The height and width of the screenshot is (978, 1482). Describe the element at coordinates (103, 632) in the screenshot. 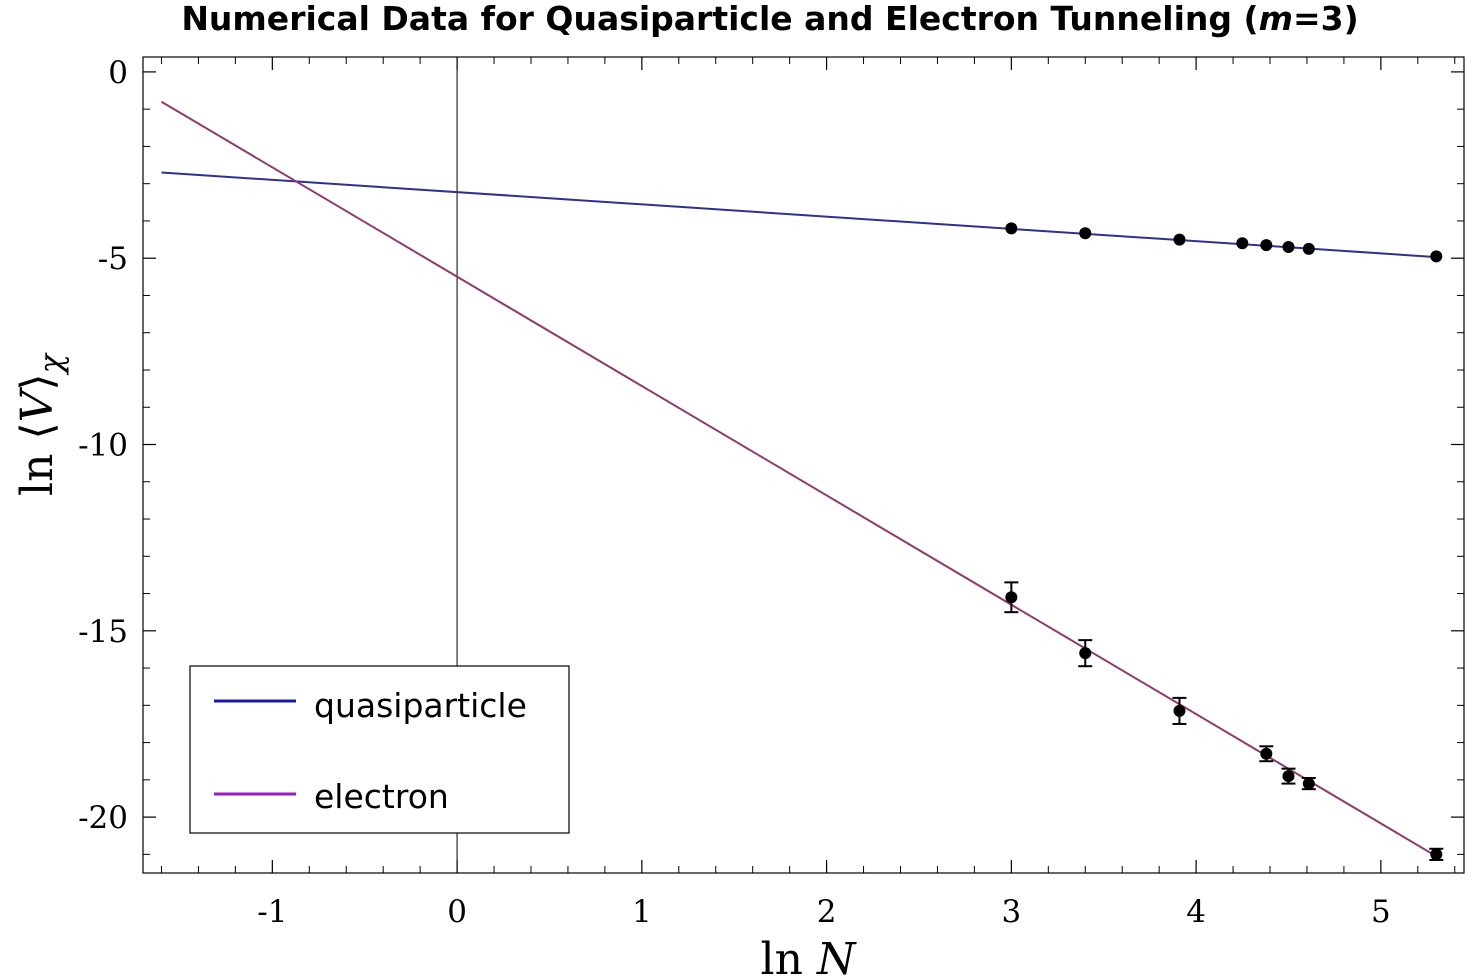

I see `y-tick-label: -15` at that location.